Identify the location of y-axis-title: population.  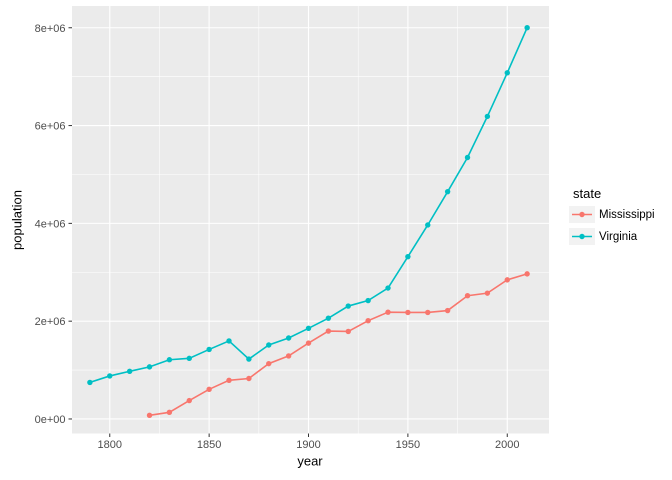
(17, 220).